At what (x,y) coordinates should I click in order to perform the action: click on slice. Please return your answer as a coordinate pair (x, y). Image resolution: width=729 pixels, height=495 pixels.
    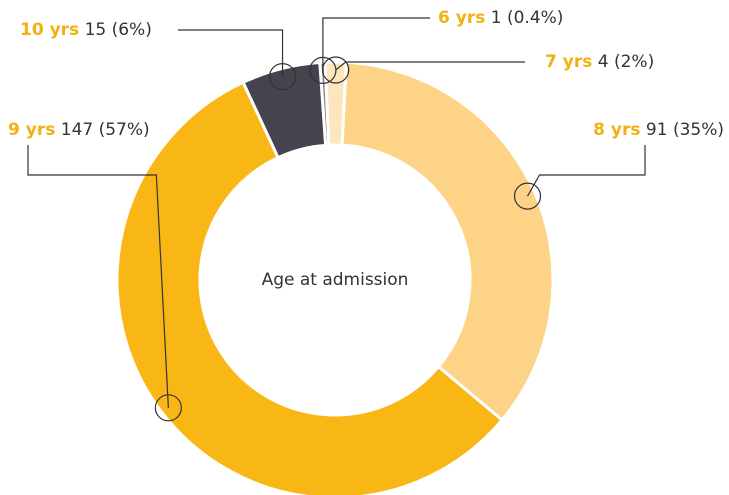
    Looking at the image, I should click on (284, 110).